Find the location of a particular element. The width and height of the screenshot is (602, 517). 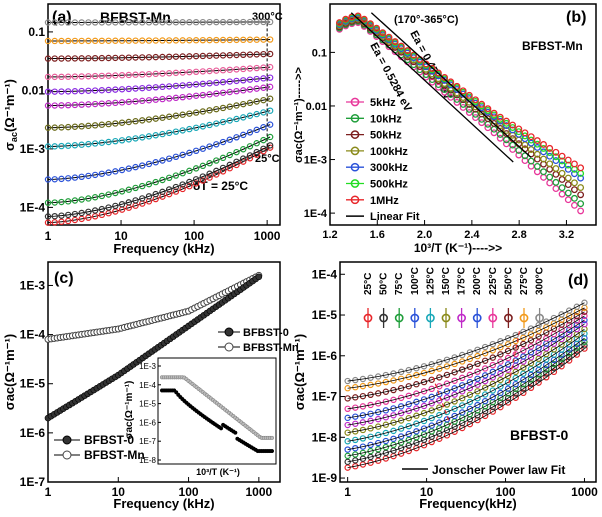

x-tick-label: 10 is located at coordinates (427, 492).